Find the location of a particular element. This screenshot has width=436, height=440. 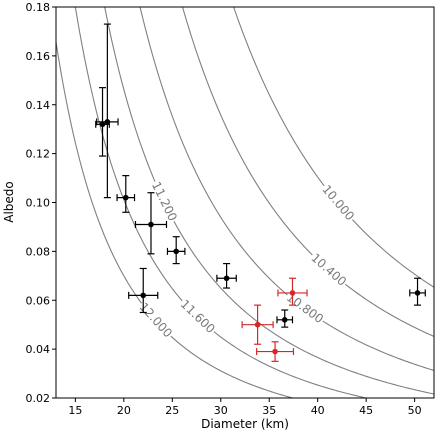

x-tick-label: 25 is located at coordinates (172, 410).